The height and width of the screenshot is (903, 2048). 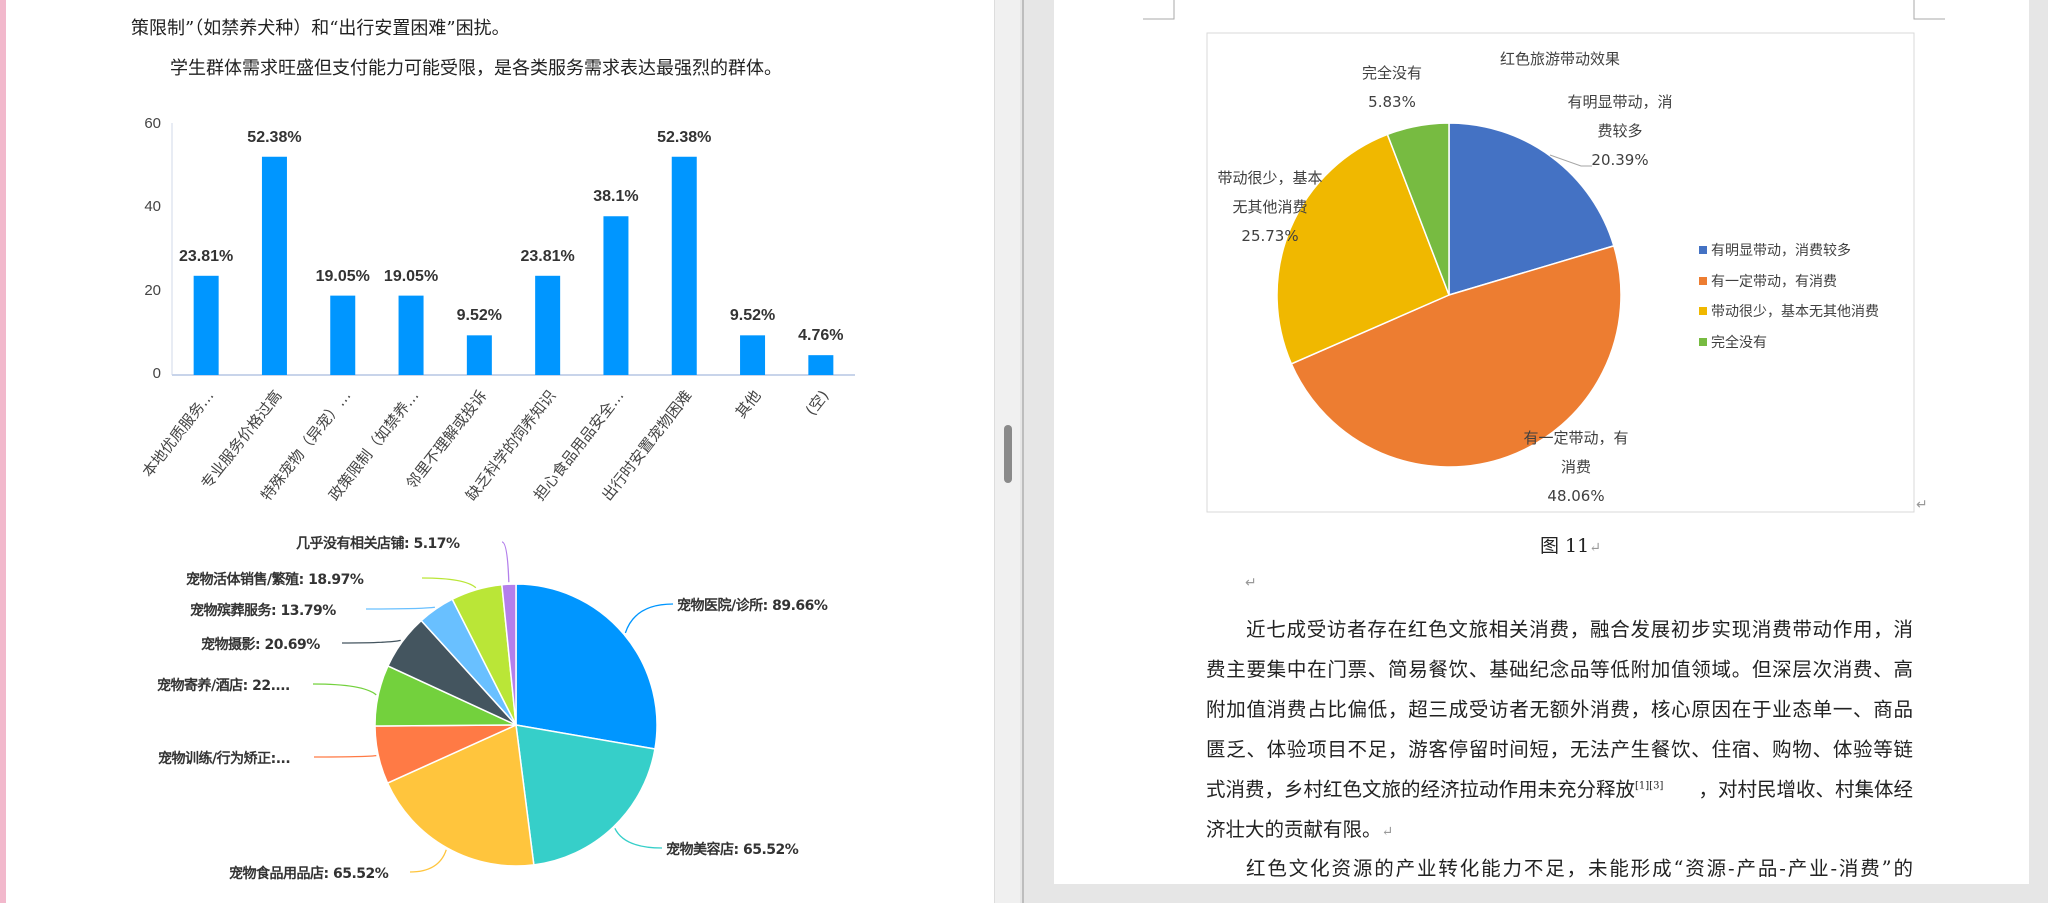 What do you see at coordinates (1559, 709) in the screenshot?
I see `paragraph-line: 附加值消费占比偏低，超三成受访者无额外消费，核心原因在于业态单一、商品` at bounding box center [1559, 709].